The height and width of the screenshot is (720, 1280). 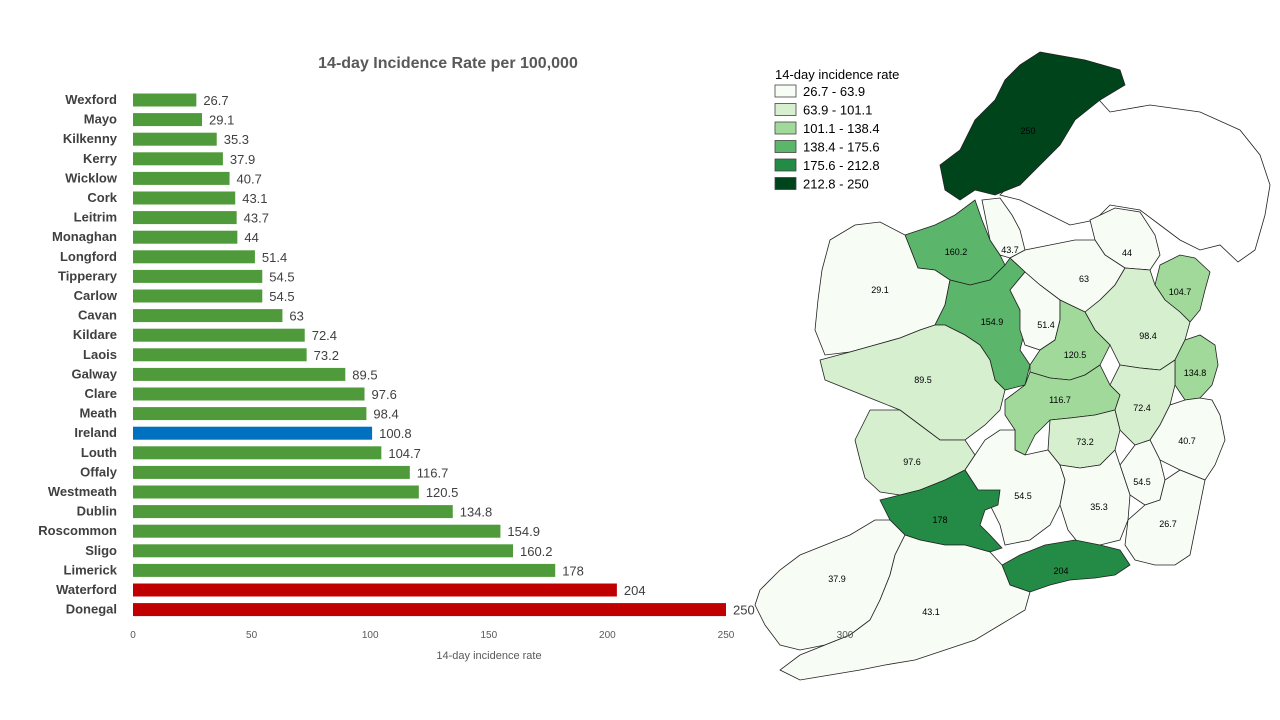 What do you see at coordinates (956, 252) in the screenshot?
I see `county-value-label: 160.2` at bounding box center [956, 252].